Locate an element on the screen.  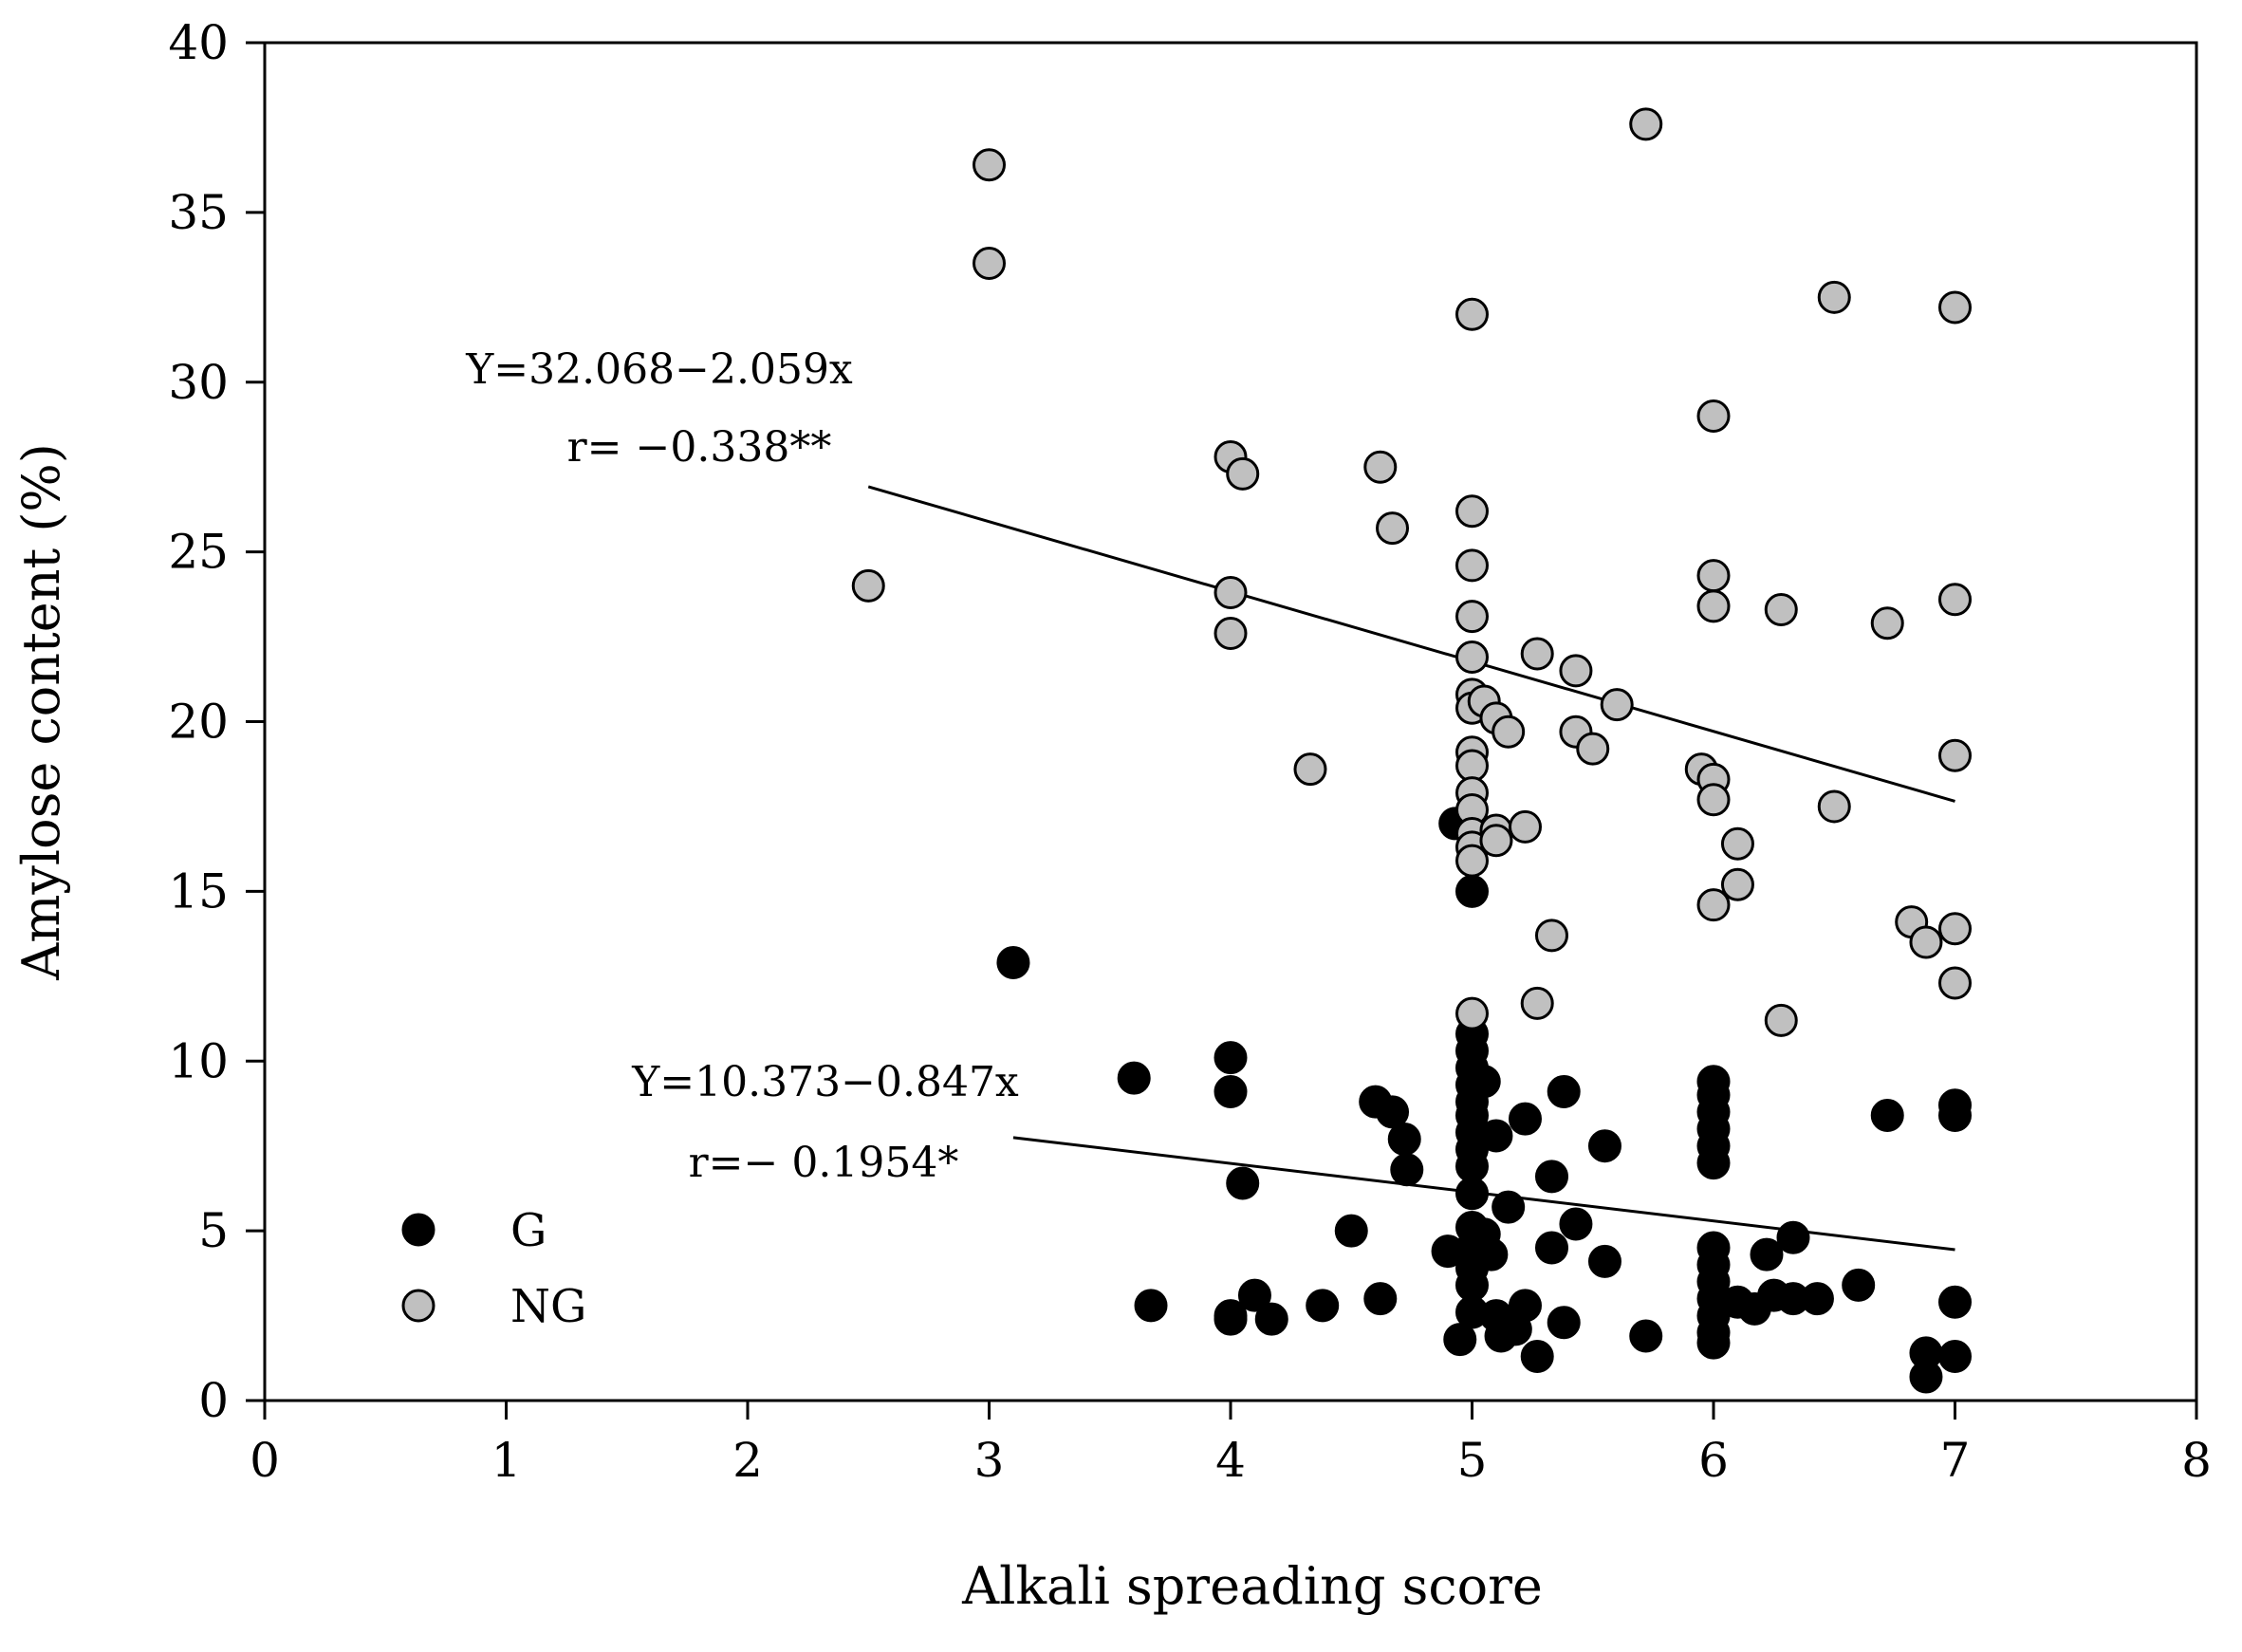
x-tick-label: 4 is located at coordinates (1230, 1460).